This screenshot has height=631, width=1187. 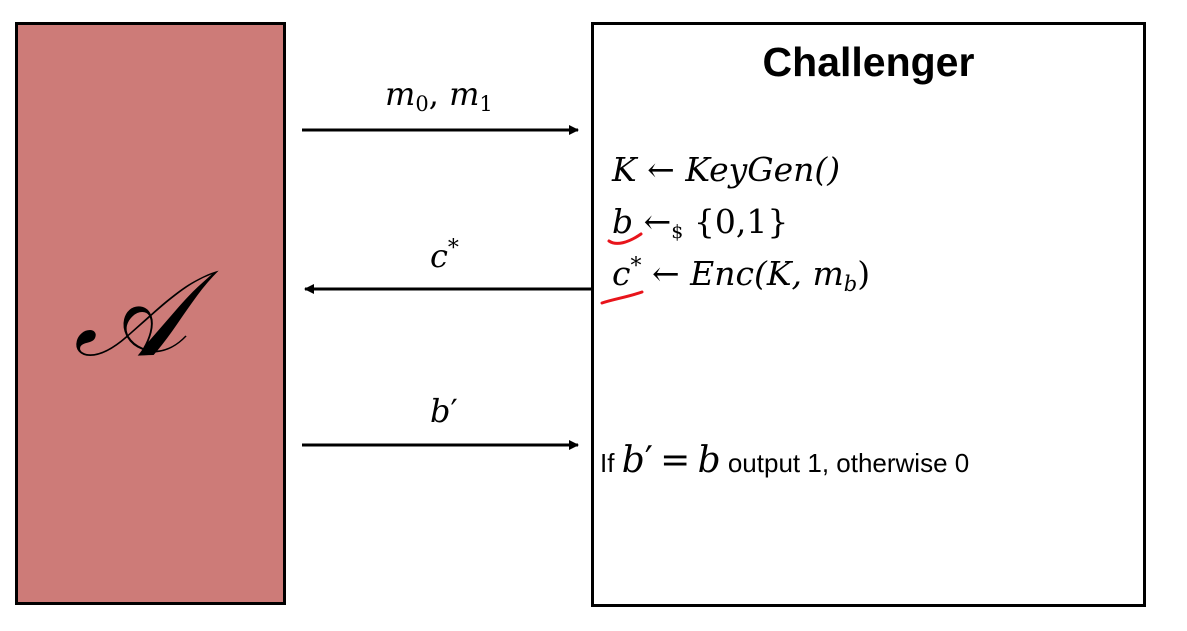 What do you see at coordinates (665, 273) in the screenshot?
I see `encrypt-arrow: ←` at bounding box center [665, 273].